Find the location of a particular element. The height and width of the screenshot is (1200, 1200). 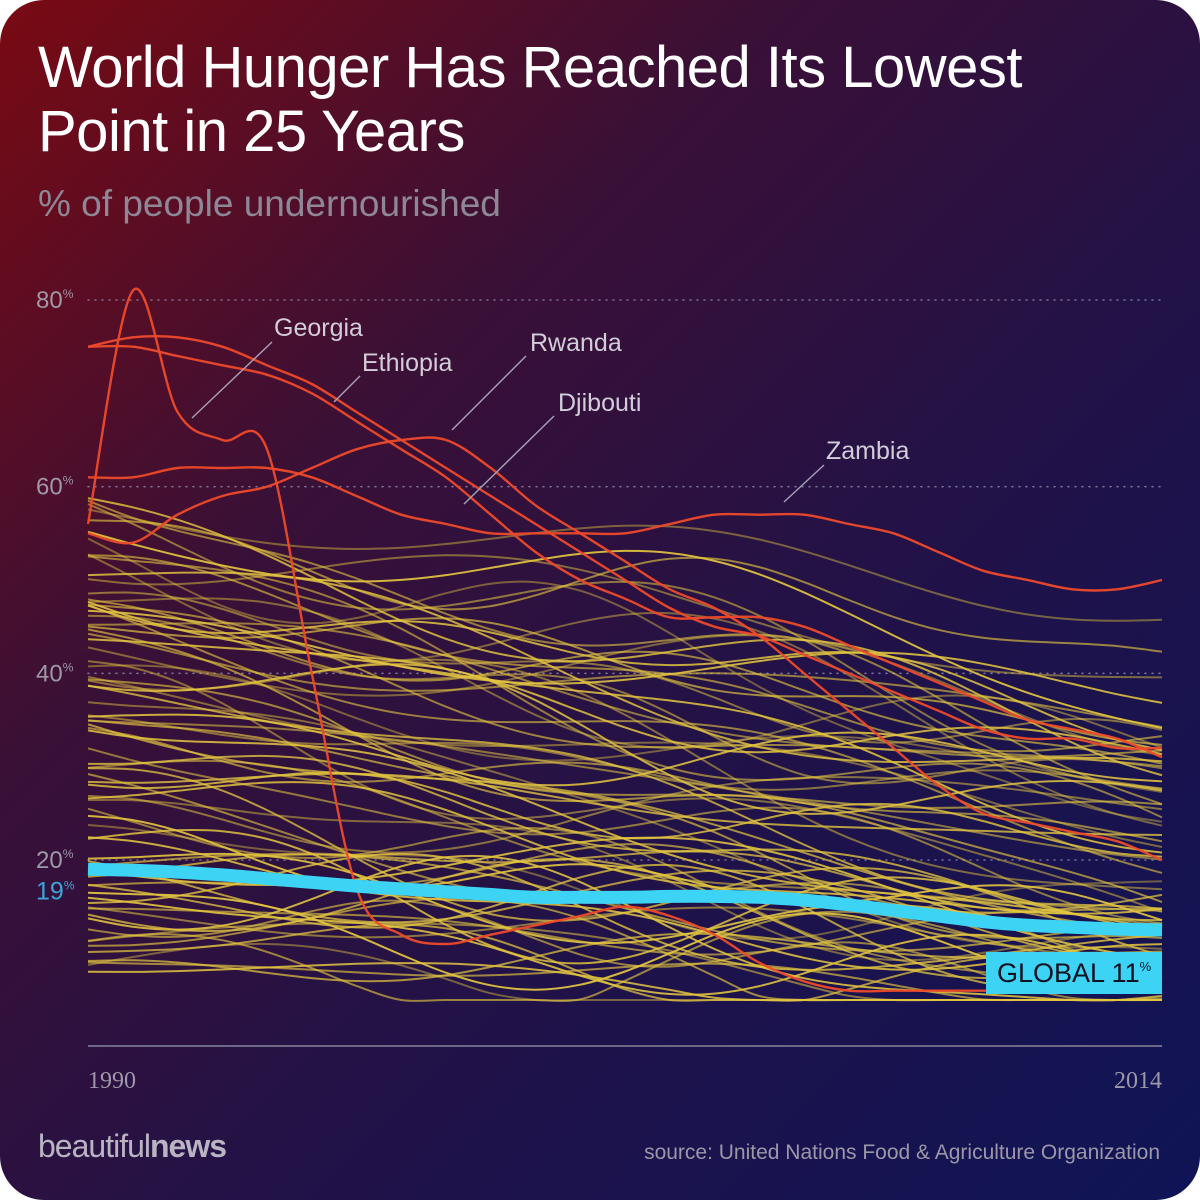

series-label-zambia: Zambia is located at coordinates (867, 451).